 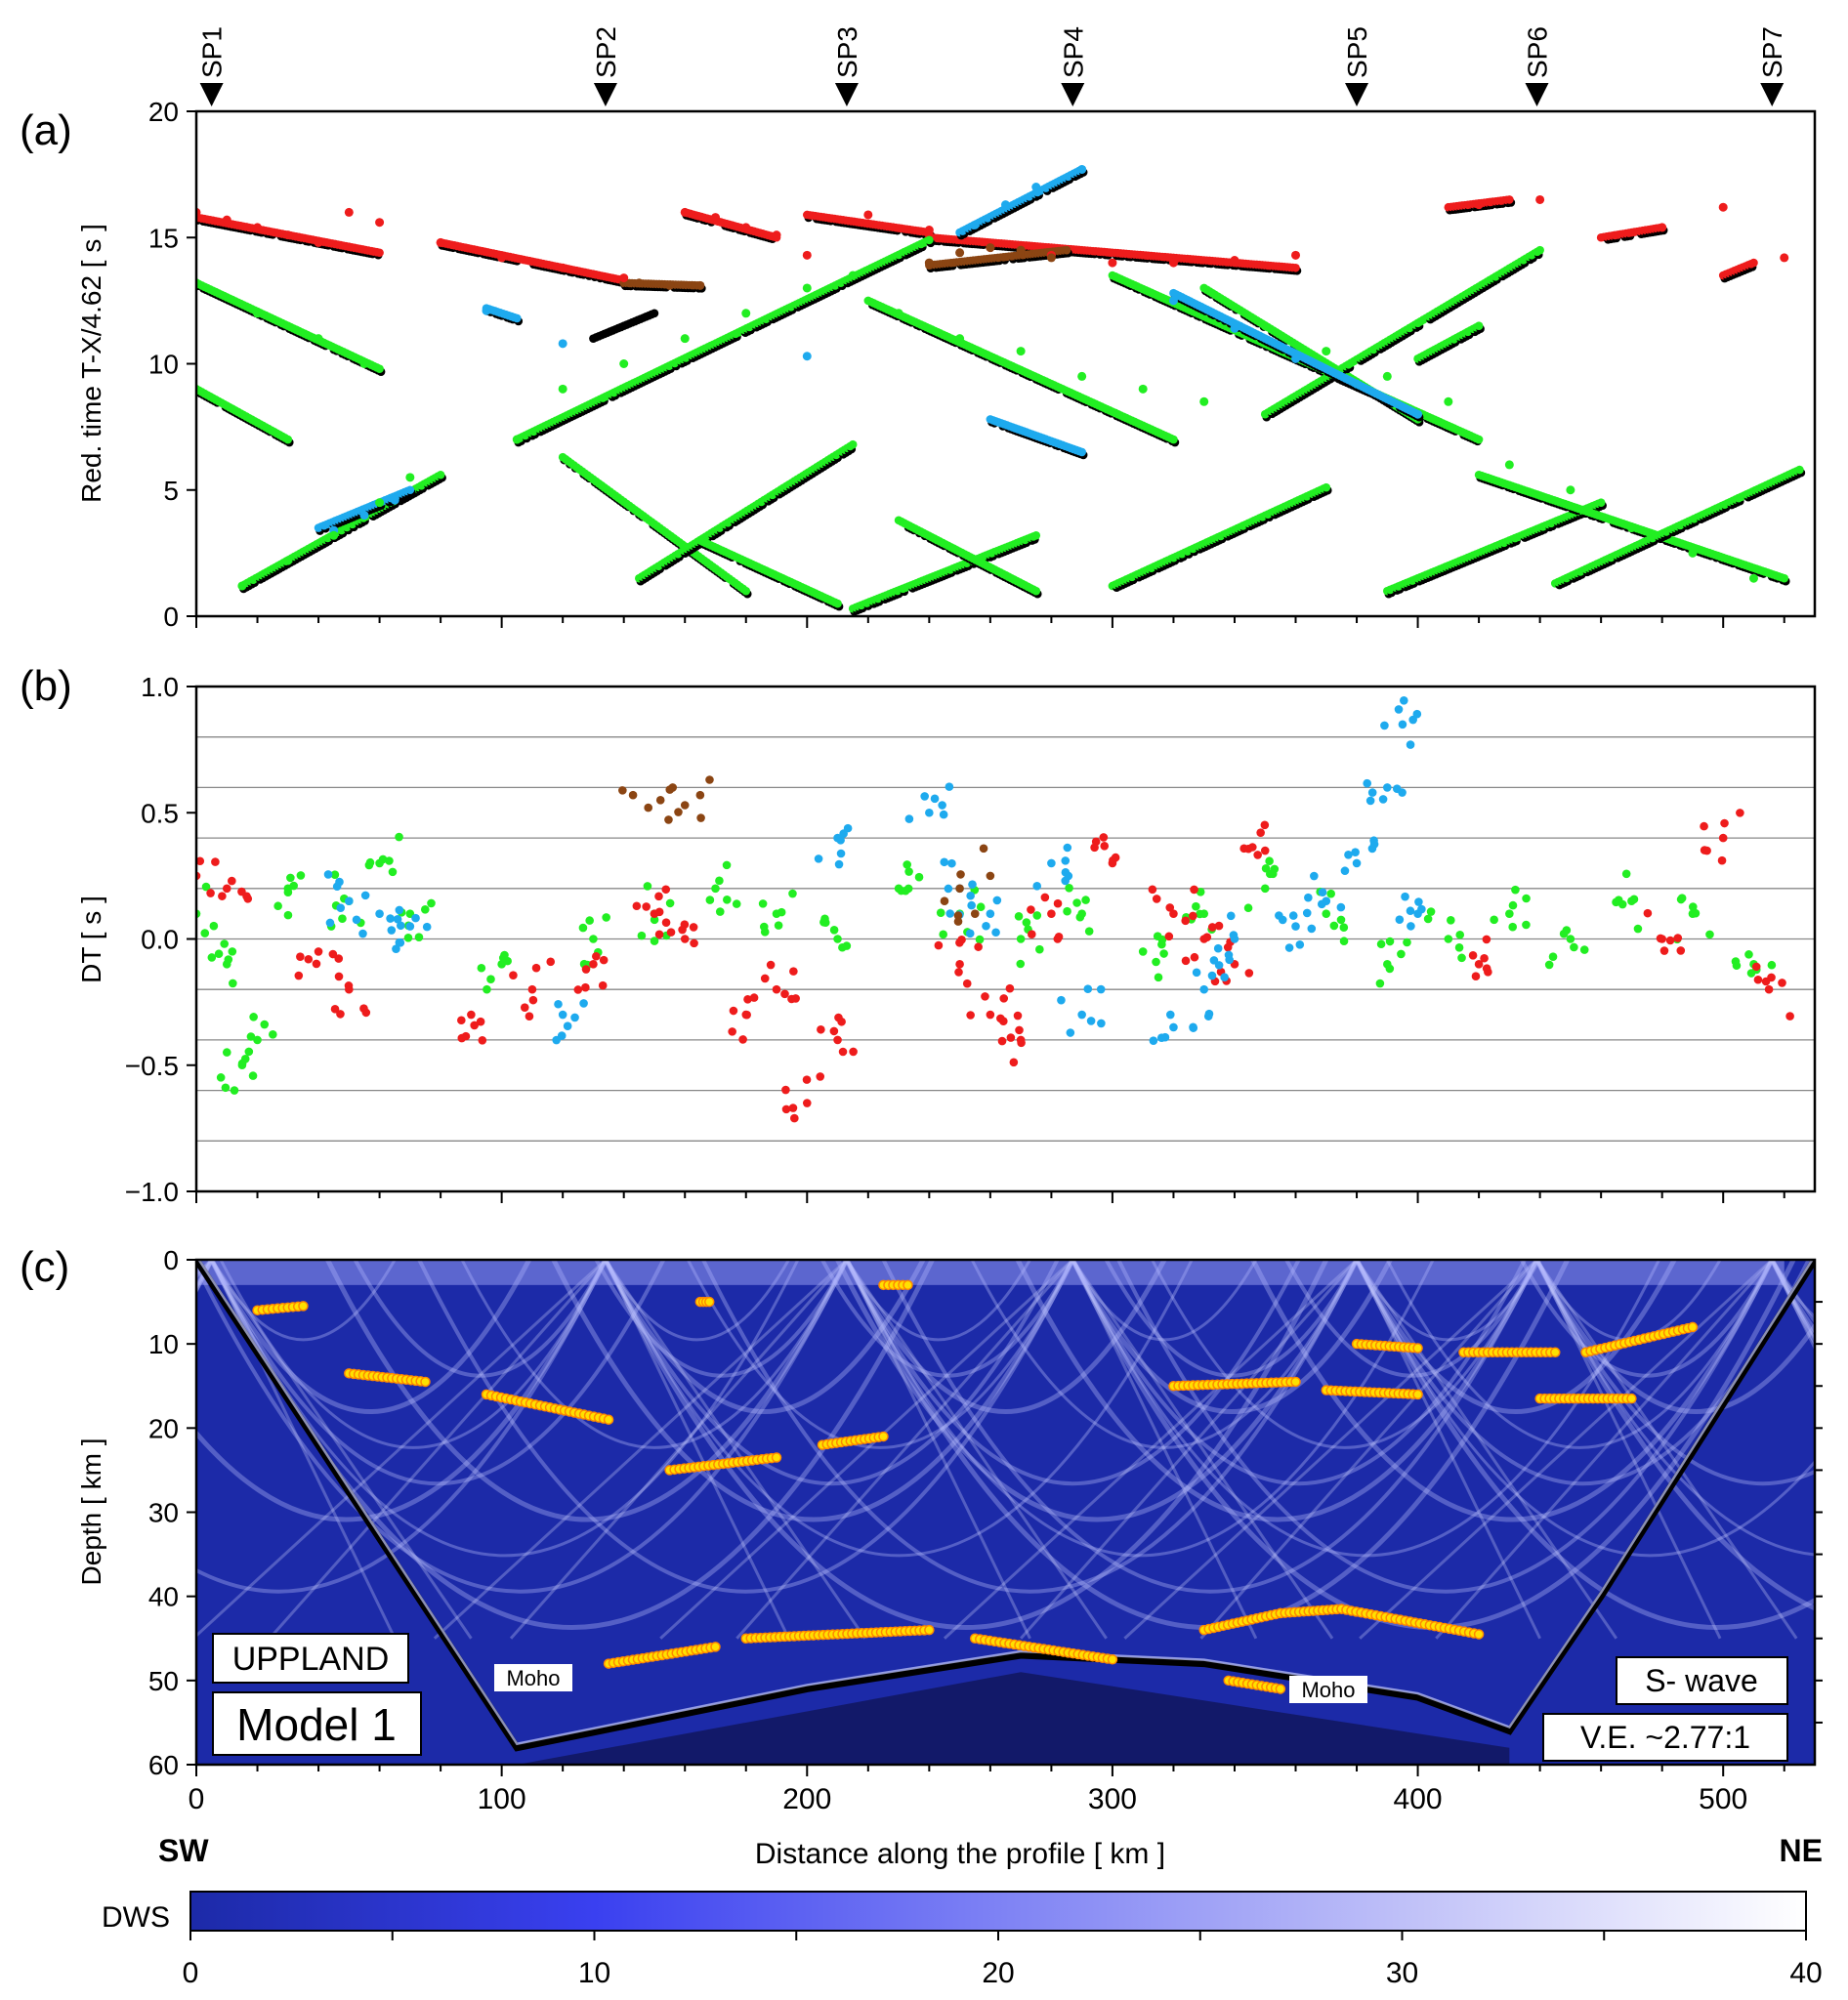 What do you see at coordinates (1073, 52) in the screenshot?
I see `shot-point-label: SP4` at bounding box center [1073, 52].